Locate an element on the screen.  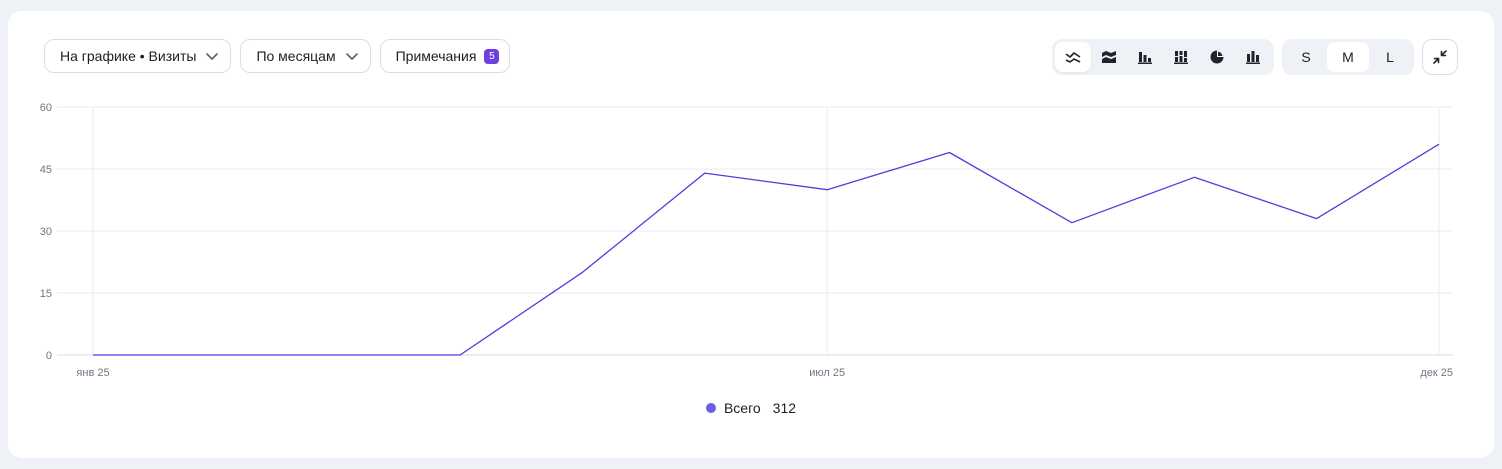
period-select-label: По месяцам is located at coordinates (296, 56).